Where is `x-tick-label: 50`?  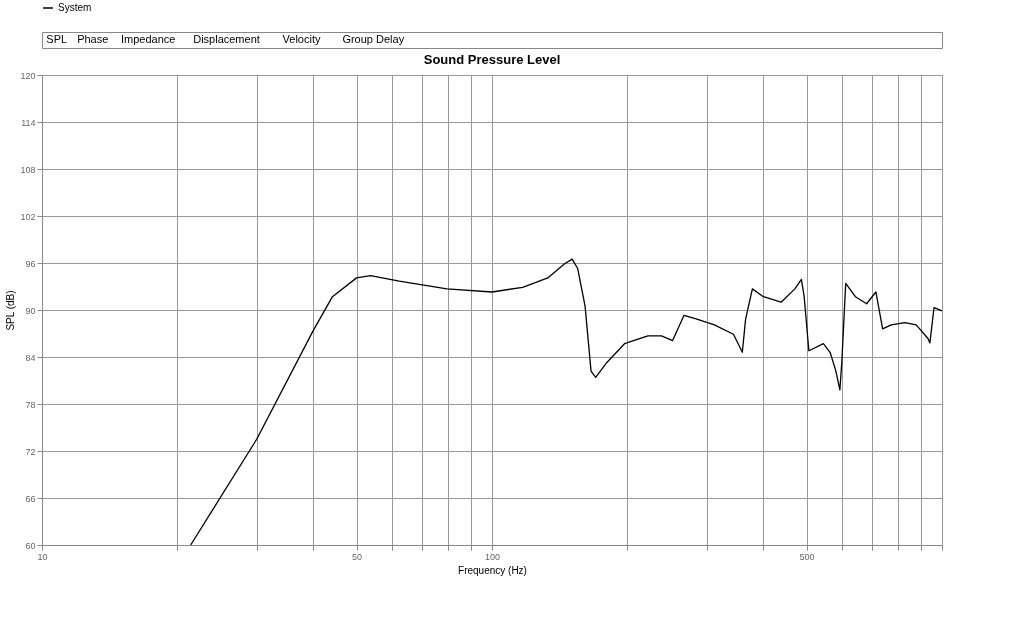
x-tick-label: 50 is located at coordinates (357, 556).